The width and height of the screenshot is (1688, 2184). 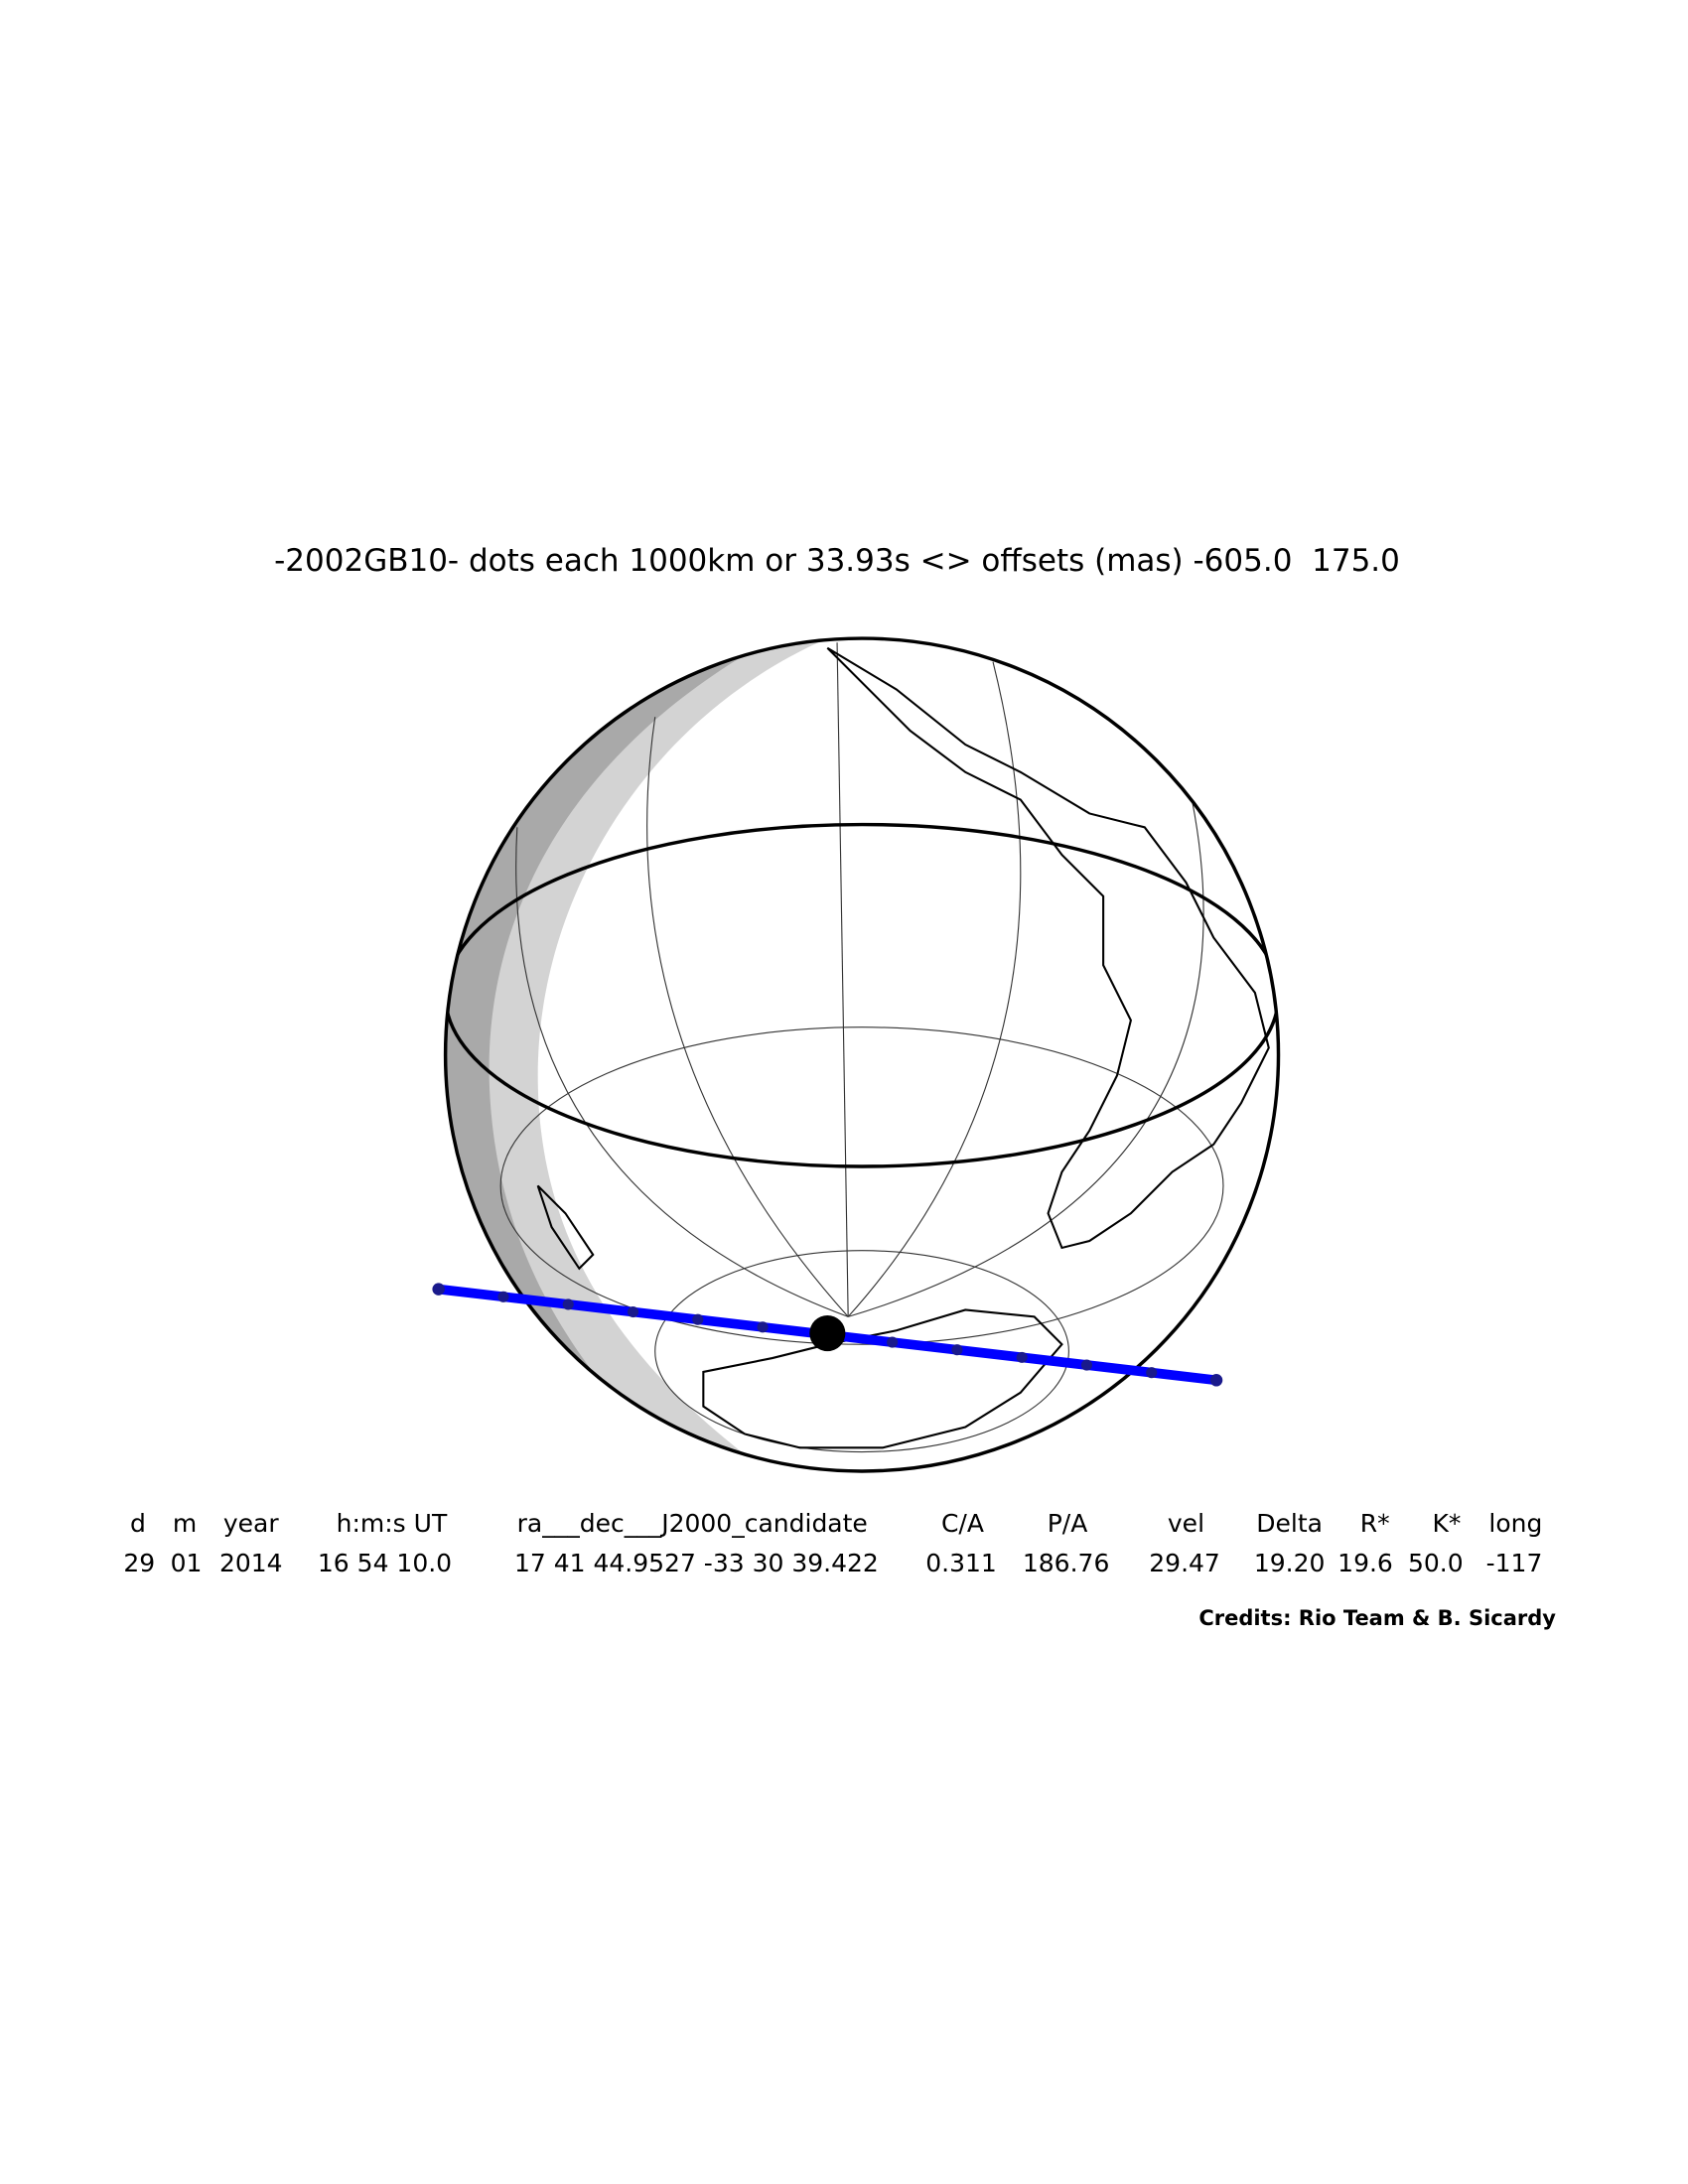 I want to click on new-zealand-outline, so click(x=565, y=1227).